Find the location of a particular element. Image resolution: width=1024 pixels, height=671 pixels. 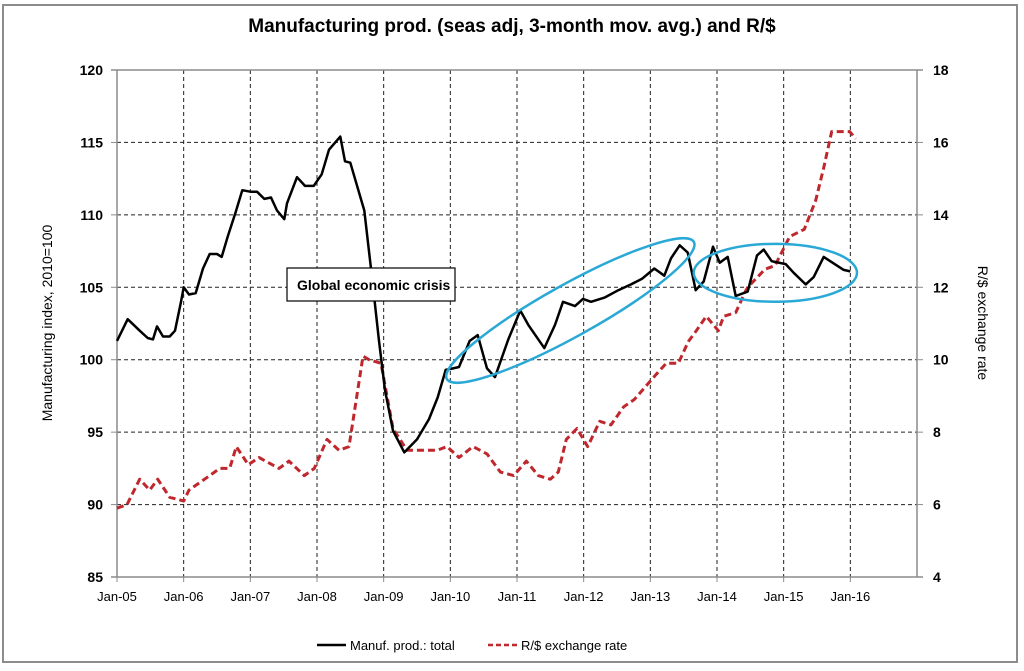

right-tick-label: 6 is located at coordinates (937, 505).